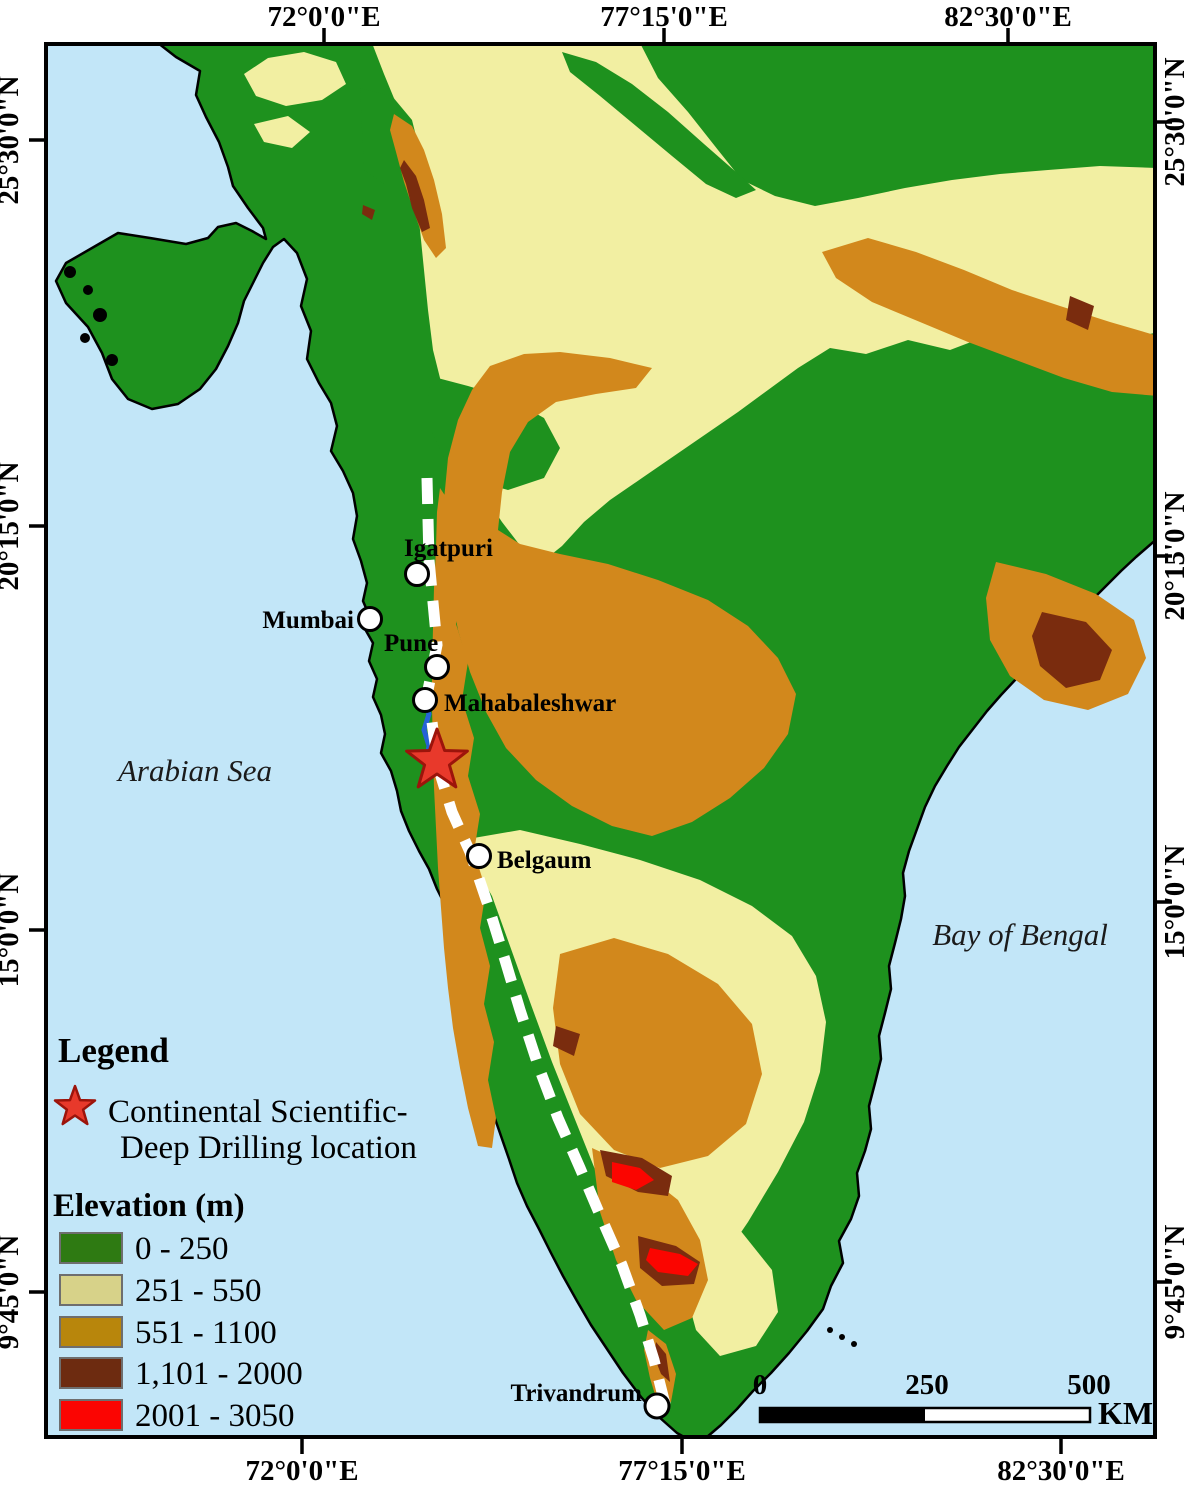 This screenshot has width=1200, height=1486. What do you see at coordinates (655, 1219) in the screenshot?
I see `elevation-2001-3050-patches` at bounding box center [655, 1219].